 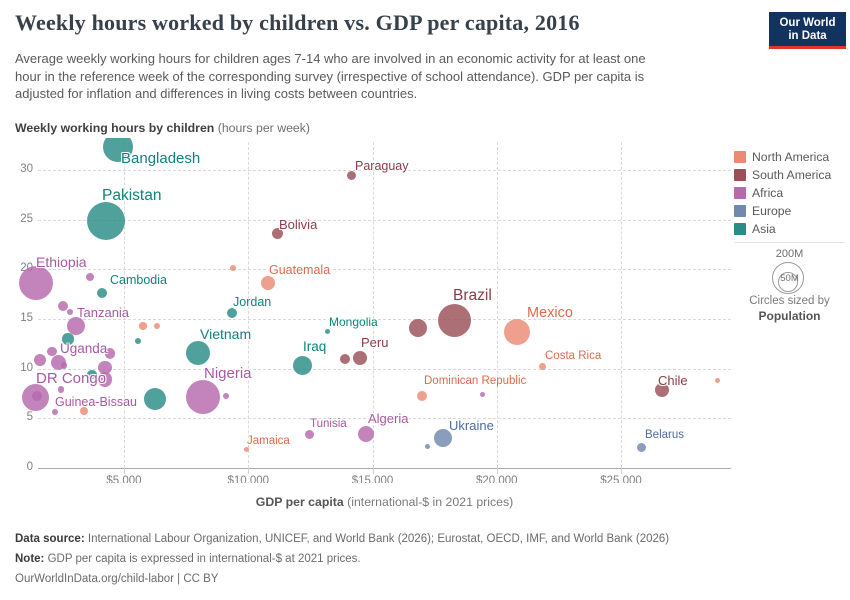 I want to click on country-label-brazil: Brazil, so click(x=472, y=295).